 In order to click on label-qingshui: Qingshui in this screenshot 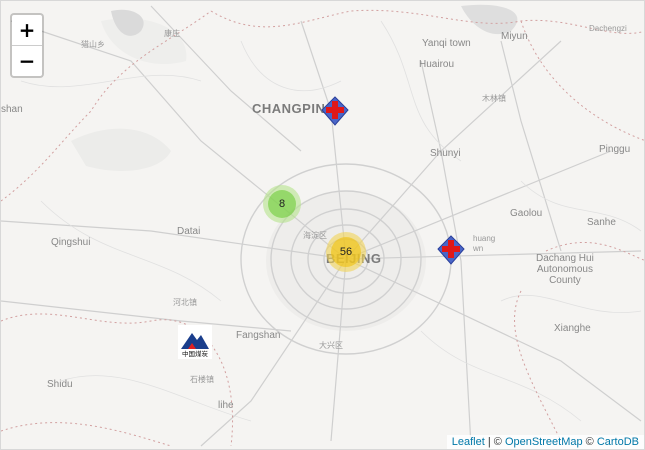, I will do `click(71, 242)`.